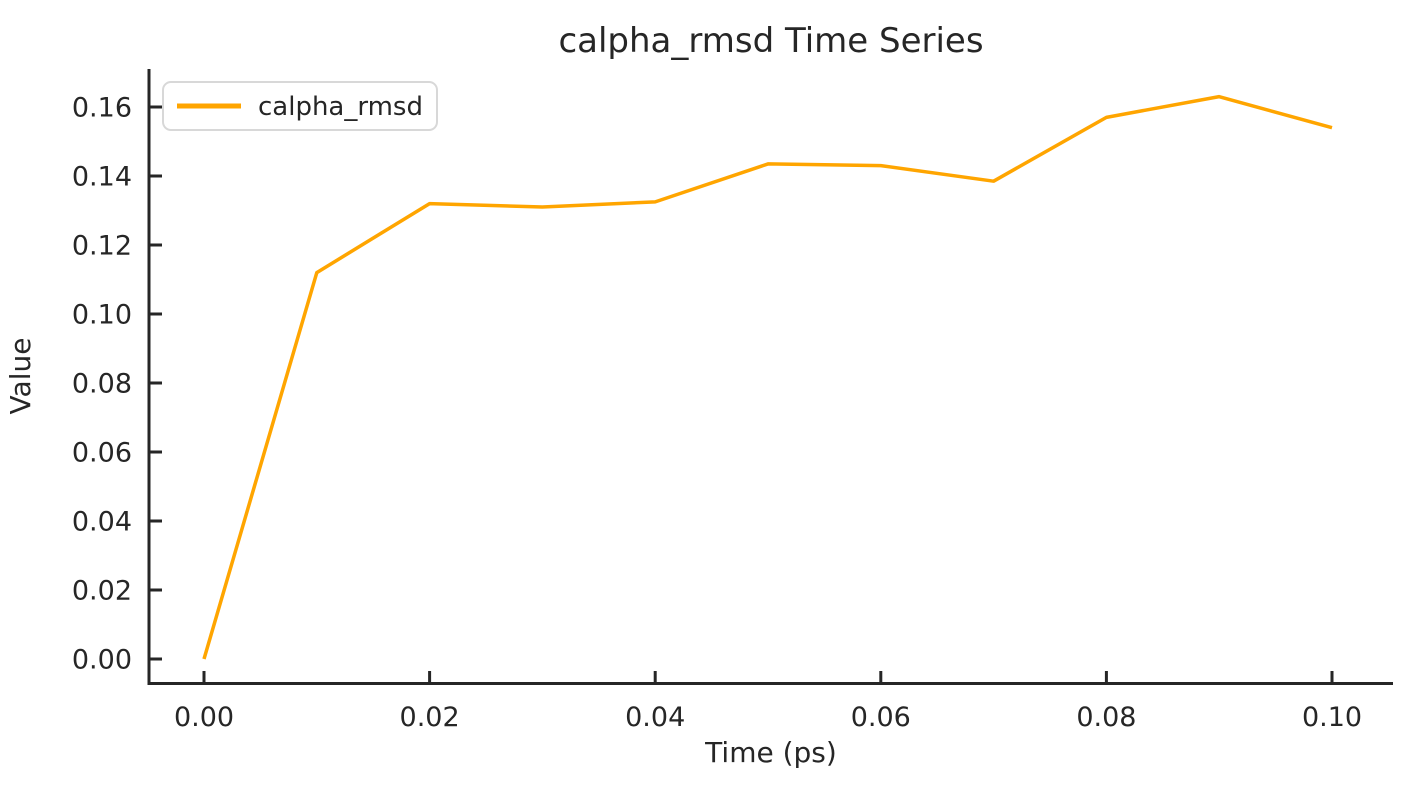  Describe the element at coordinates (102, 384) in the screenshot. I see `y-tick-label: 0.08` at that location.